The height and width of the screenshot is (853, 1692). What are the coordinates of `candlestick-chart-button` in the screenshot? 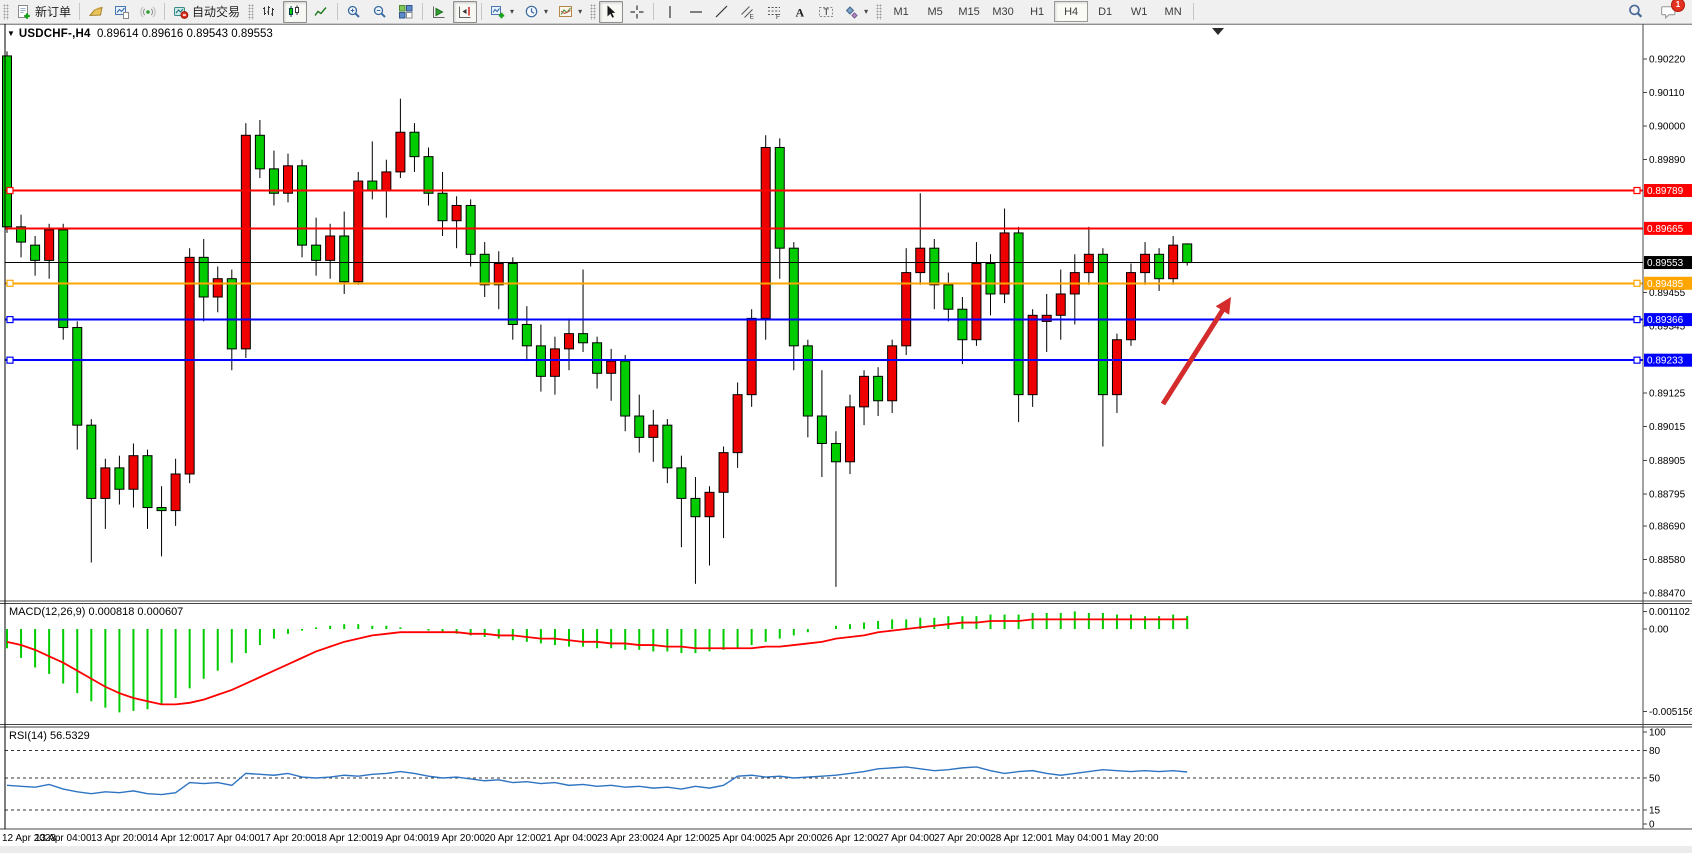 It's located at (295, 11).